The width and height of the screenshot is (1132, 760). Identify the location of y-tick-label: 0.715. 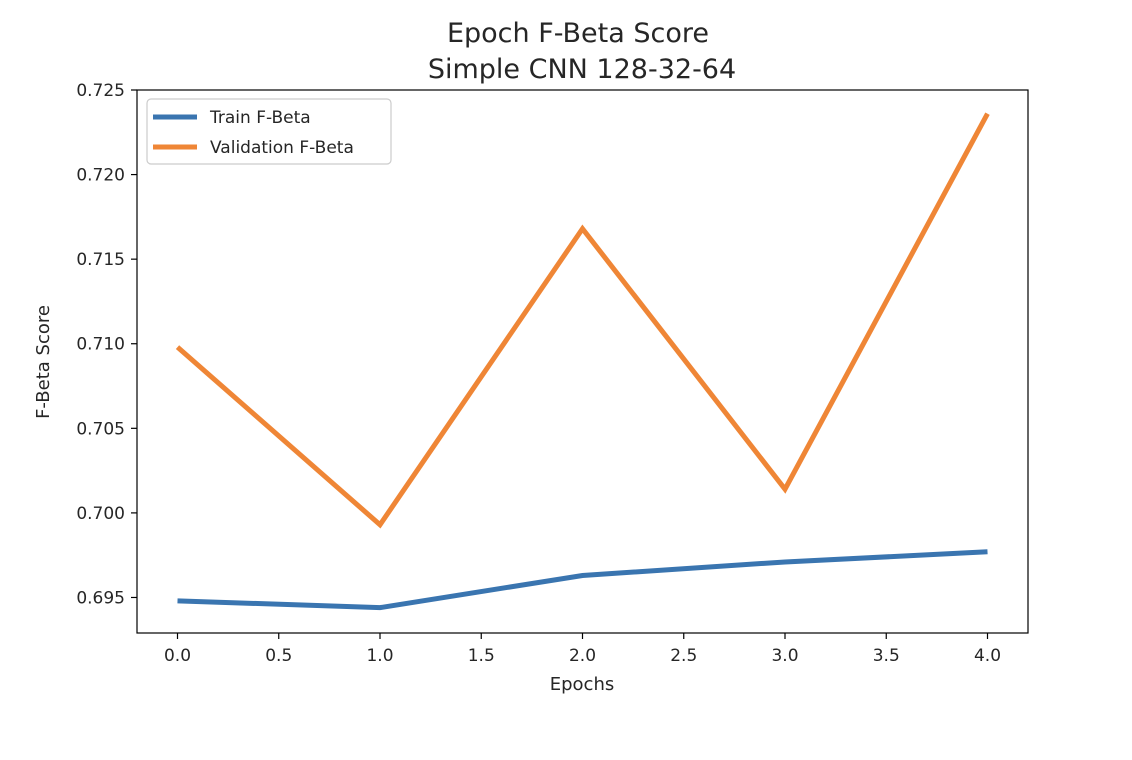
(100, 260).